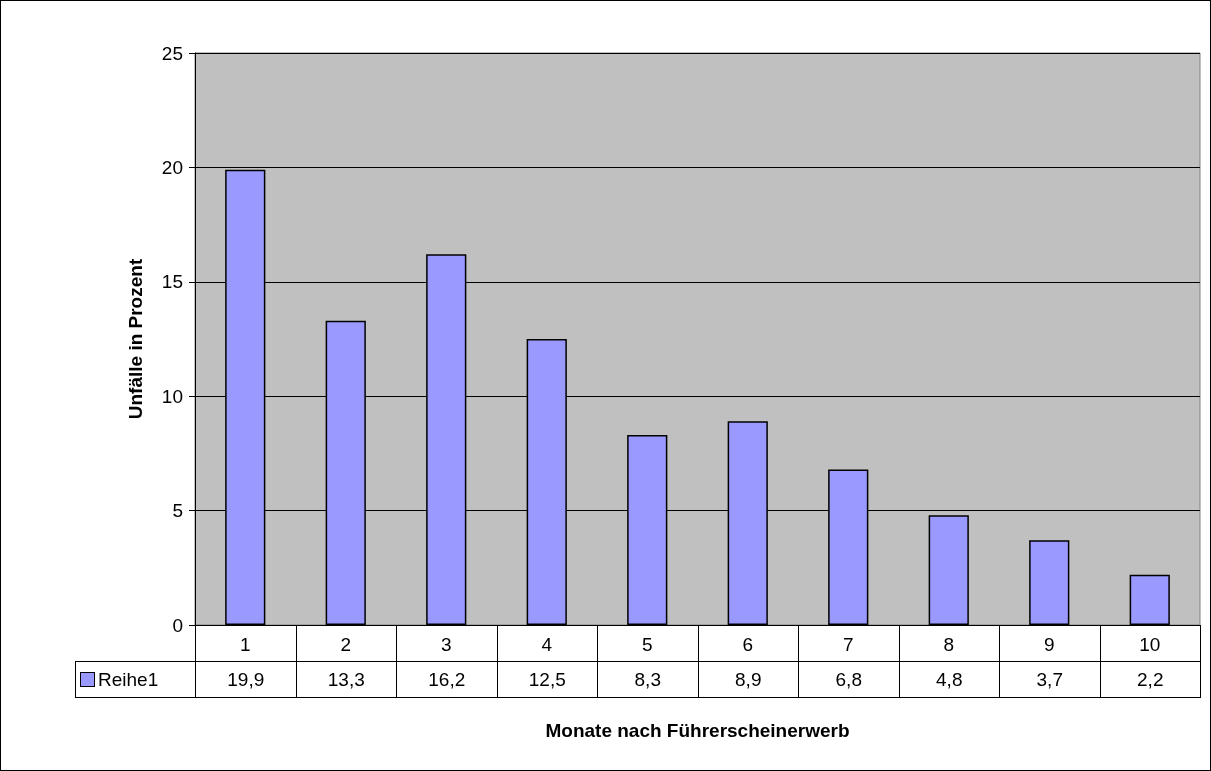 The height and width of the screenshot is (771, 1211). What do you see at coordinates (177, 625) in the screenshot?
I see `y-tick-label: 0` at bounding box center [177, 625].